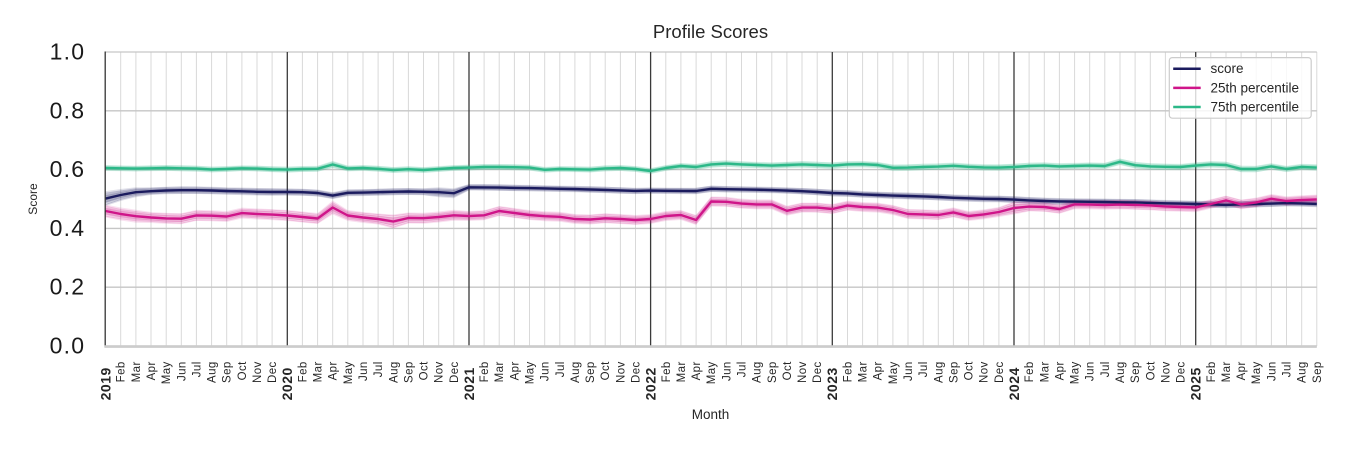 The image size is (1350, 455). I want to click on svg-text: Score, so click(33, 199).